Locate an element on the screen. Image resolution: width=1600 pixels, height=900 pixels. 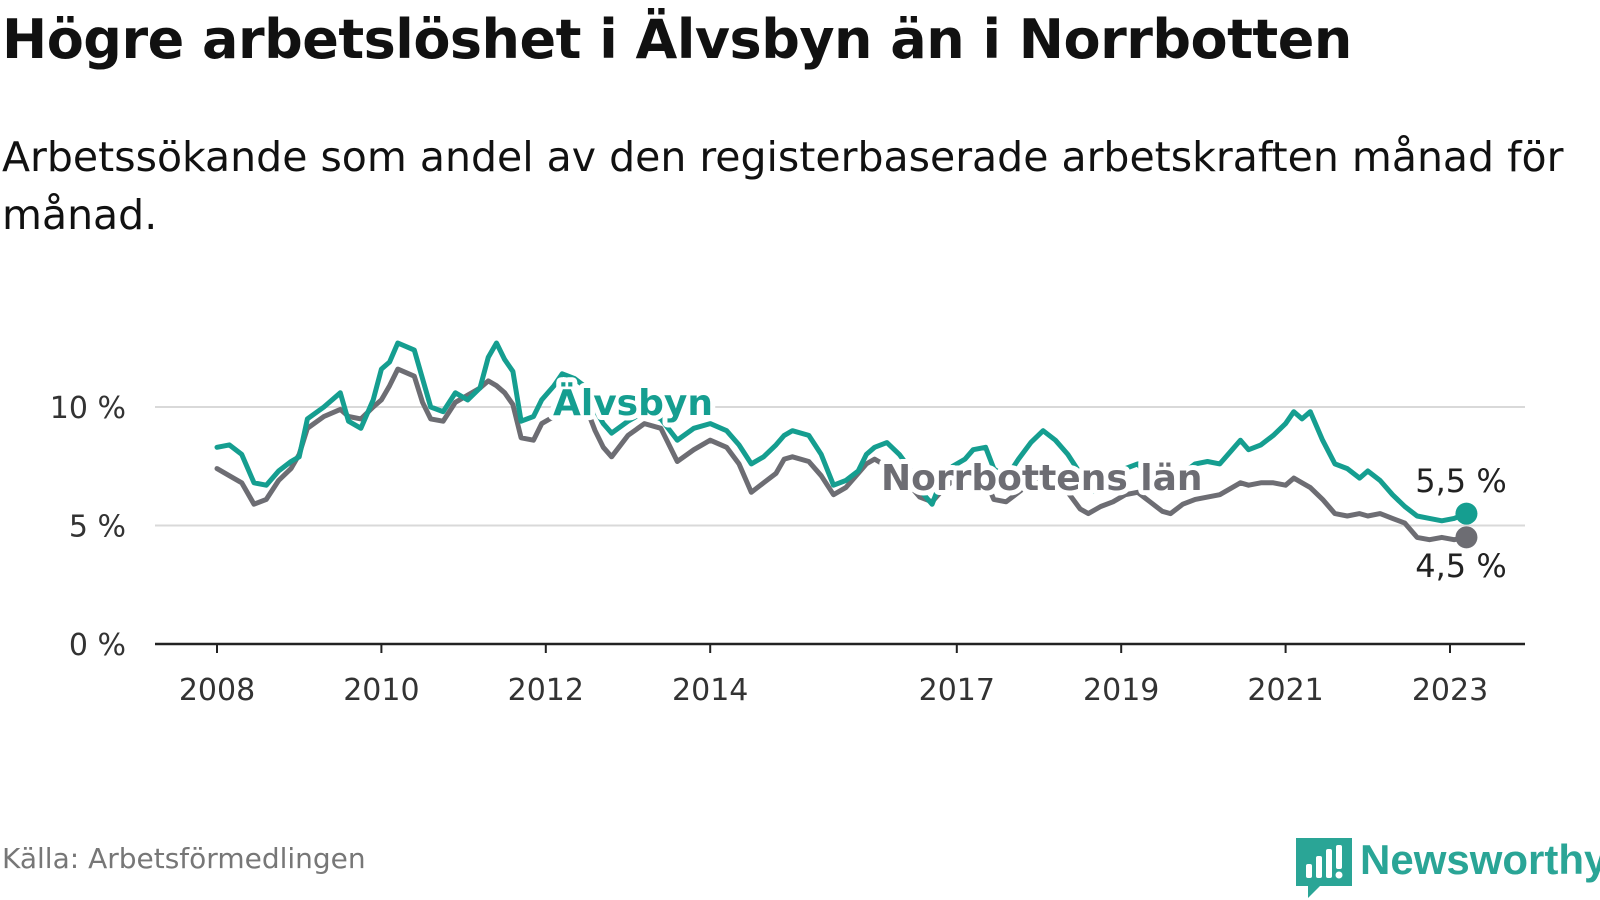
brand-name: Newsworthy is located at coordinates (1480, 859).